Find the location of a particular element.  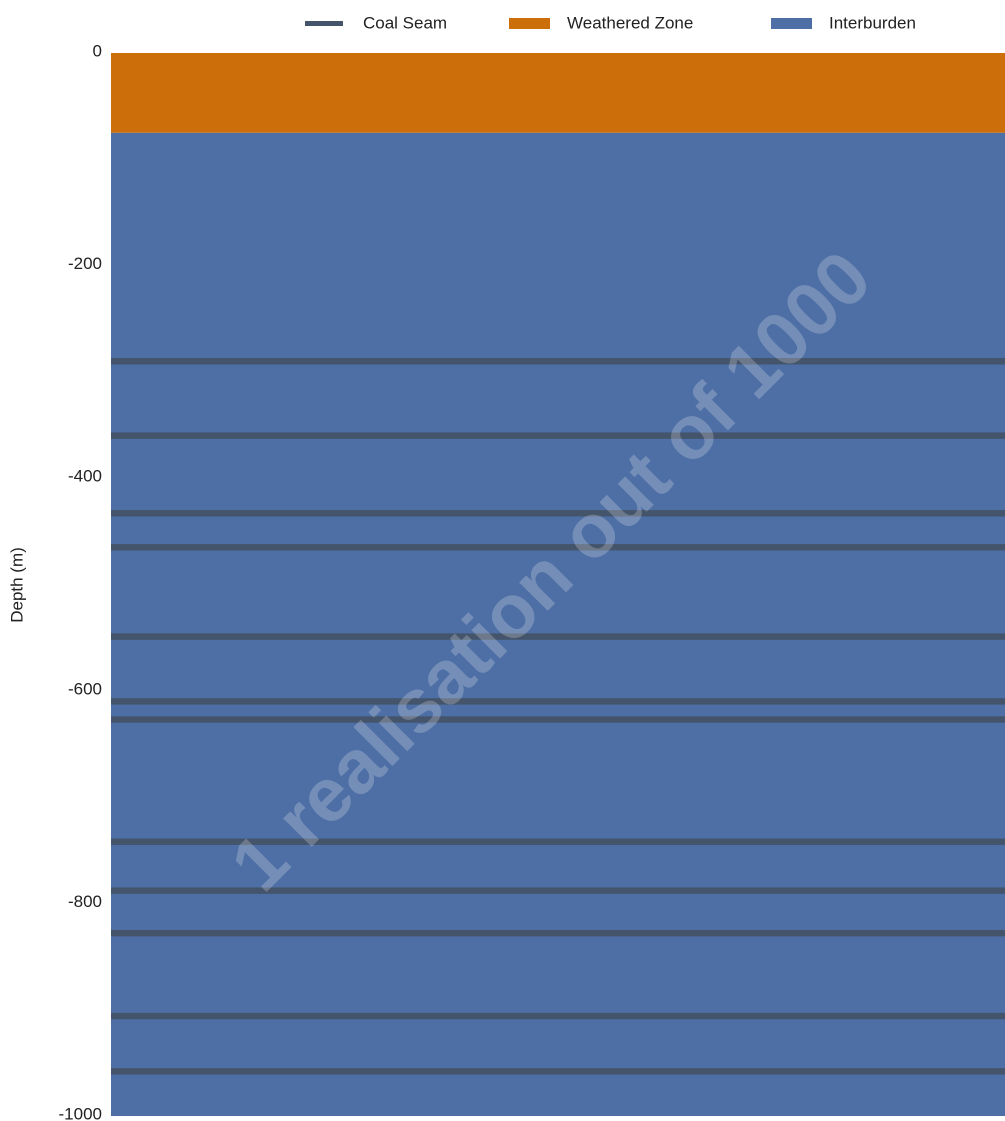

y-tick-label: -600 is located at coordinates (85, 688).